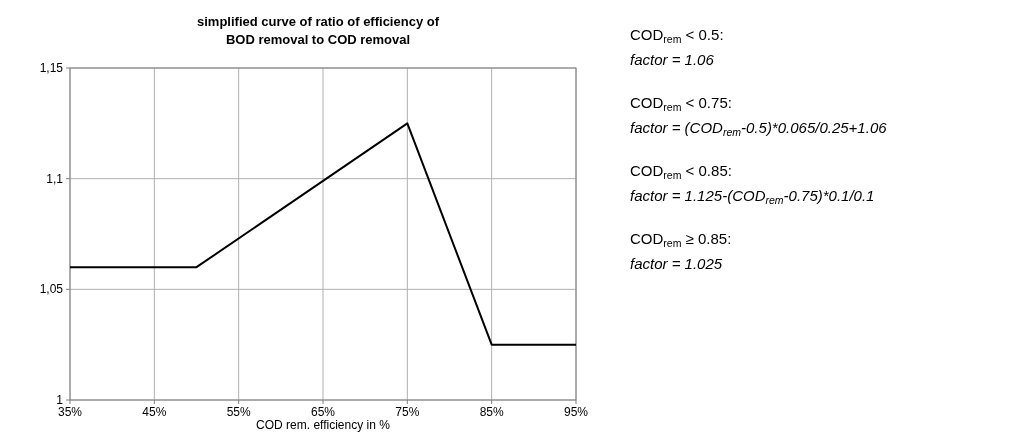  What do you see at coordinates (491, 412) in the screenshot?
I see `x-tick-label: 85%` at bounding box center [491, 412].